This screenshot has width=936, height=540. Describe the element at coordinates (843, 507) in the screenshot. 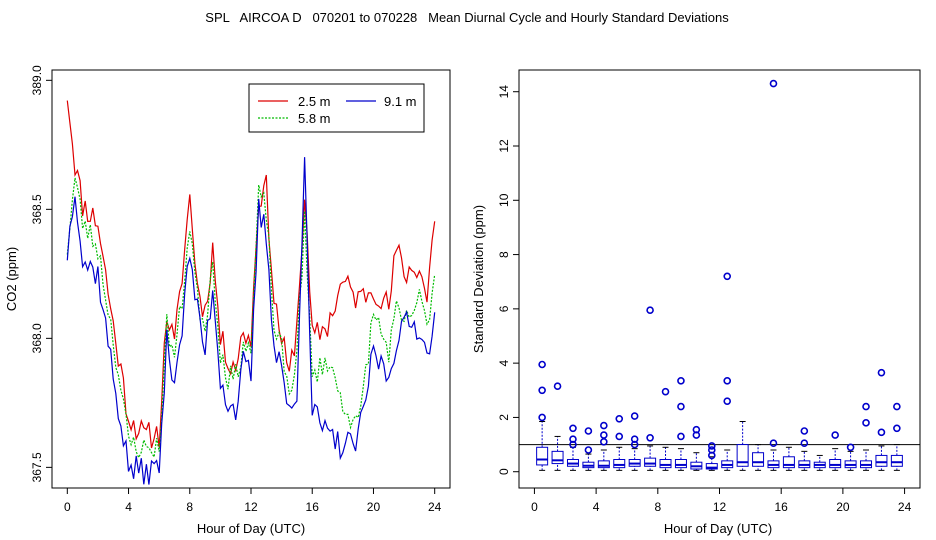

I see `right-x-tick-label: 20` at that location.